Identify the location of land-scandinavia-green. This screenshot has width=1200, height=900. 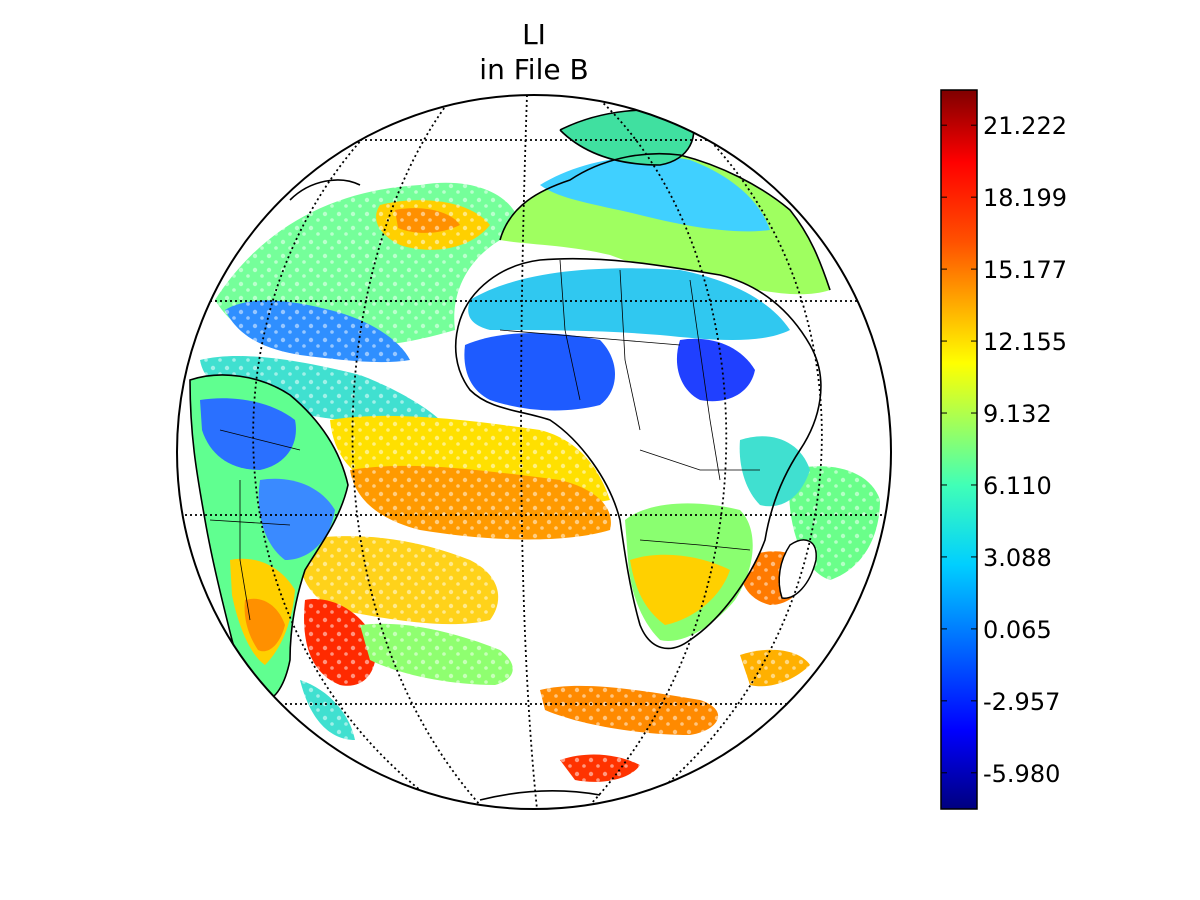
(627, 137).